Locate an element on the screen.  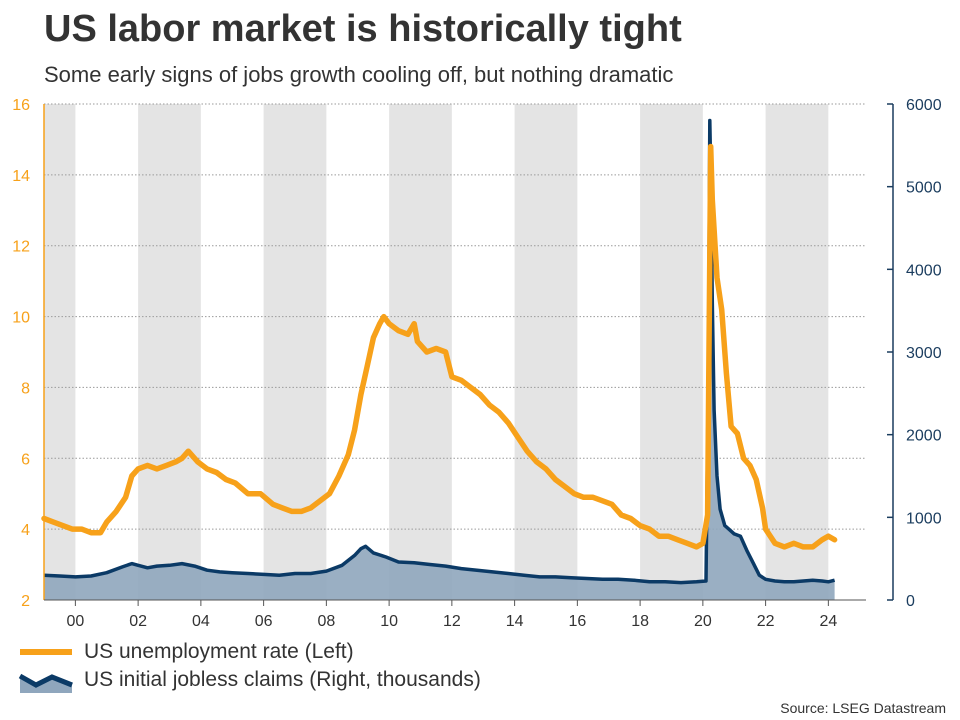
right-tick-label: 3000 is located at coordinates (924, 353).